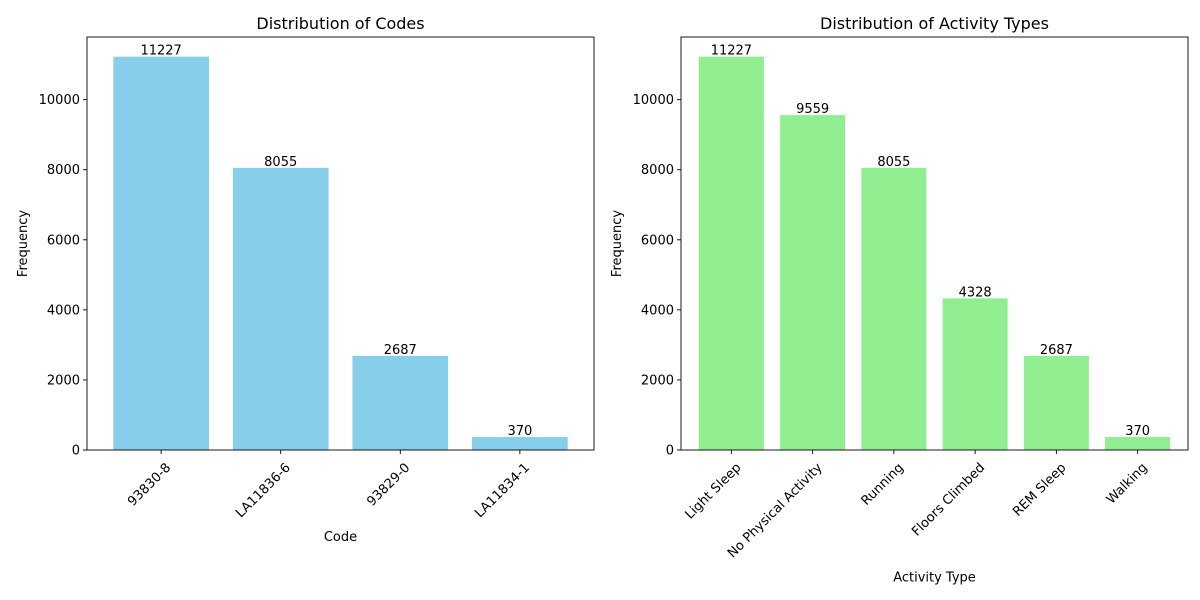 The image size is (1200, 600). Describe the element at coordinates (934, 23) in the screenshot. I see `chart-title: Distribution of Activity Types` at that location.